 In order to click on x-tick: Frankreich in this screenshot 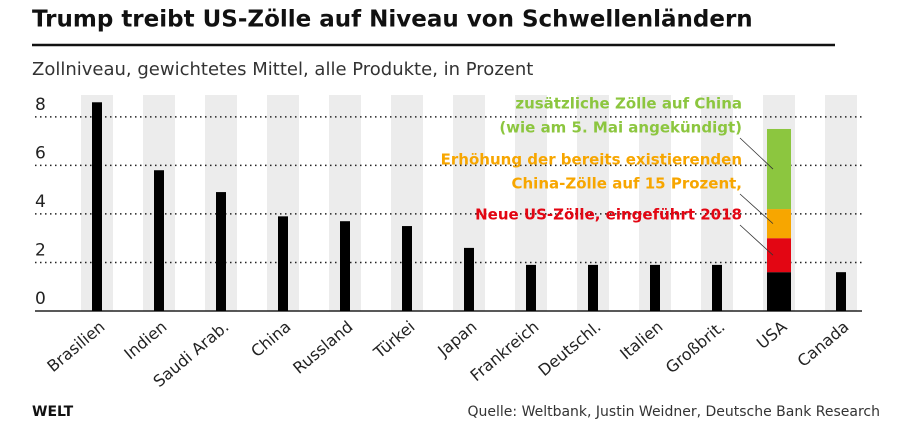, I will do `click(504, 351)`.